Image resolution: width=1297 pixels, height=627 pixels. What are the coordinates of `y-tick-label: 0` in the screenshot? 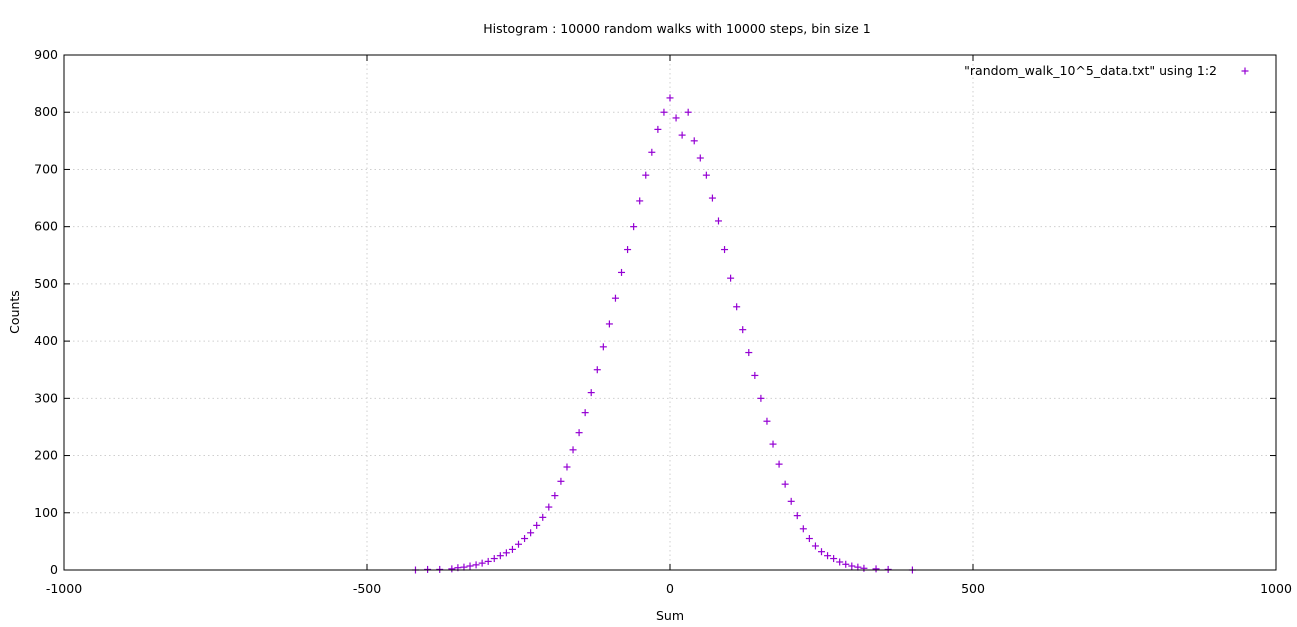 It's located at (54, 569).